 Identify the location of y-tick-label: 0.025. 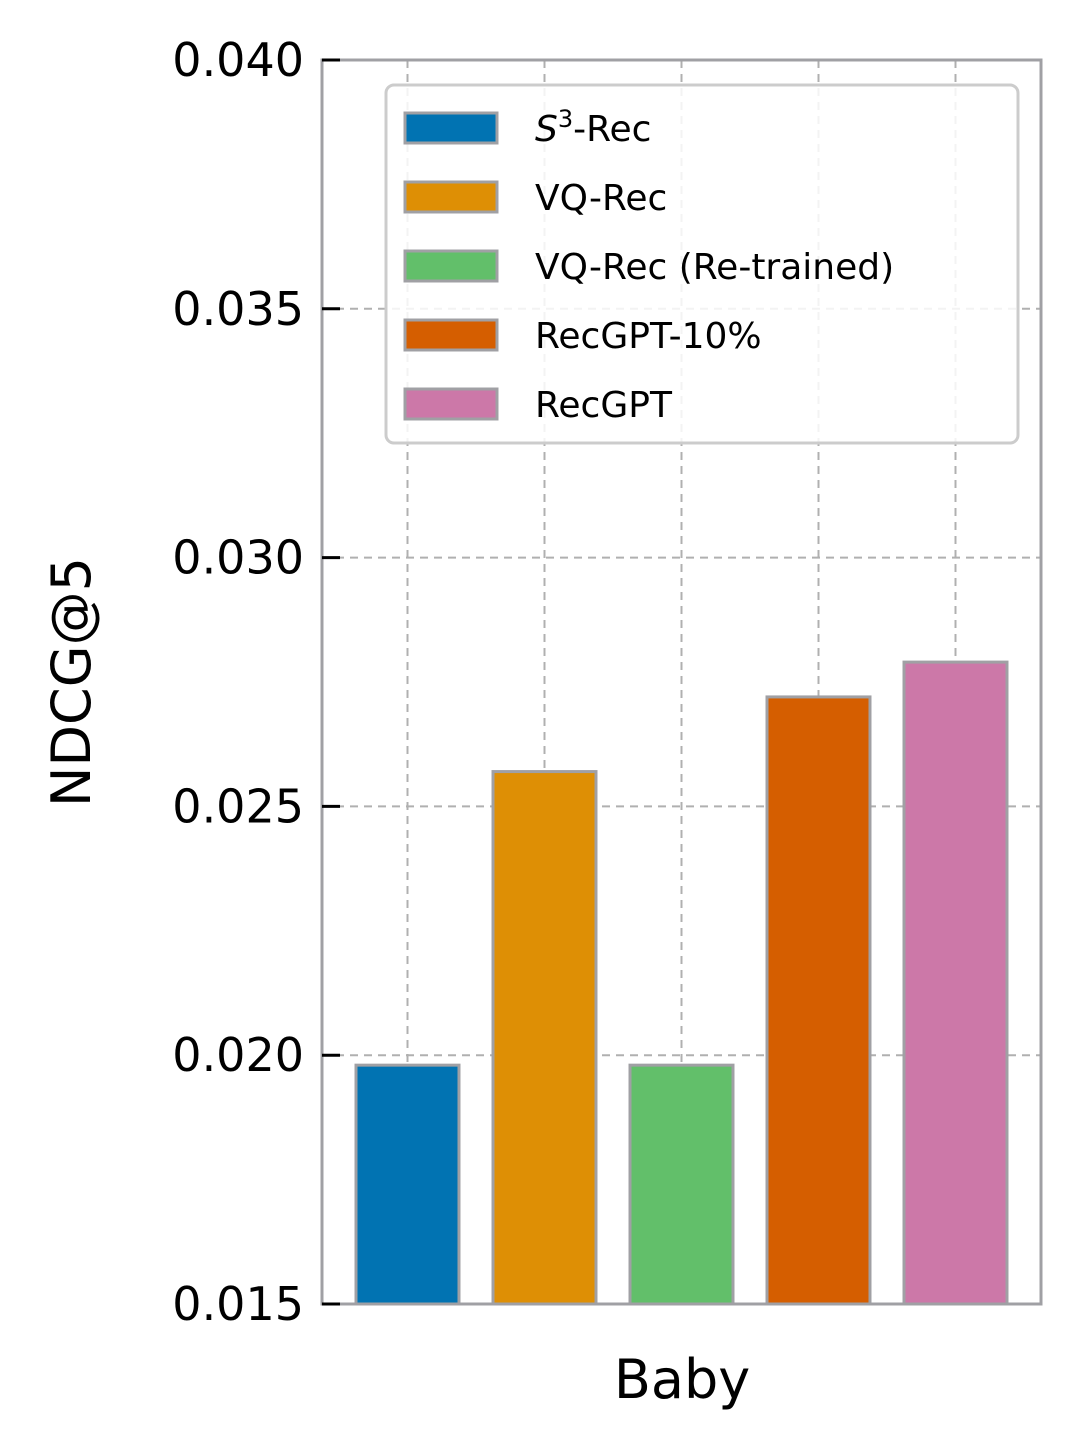
(238, 806).